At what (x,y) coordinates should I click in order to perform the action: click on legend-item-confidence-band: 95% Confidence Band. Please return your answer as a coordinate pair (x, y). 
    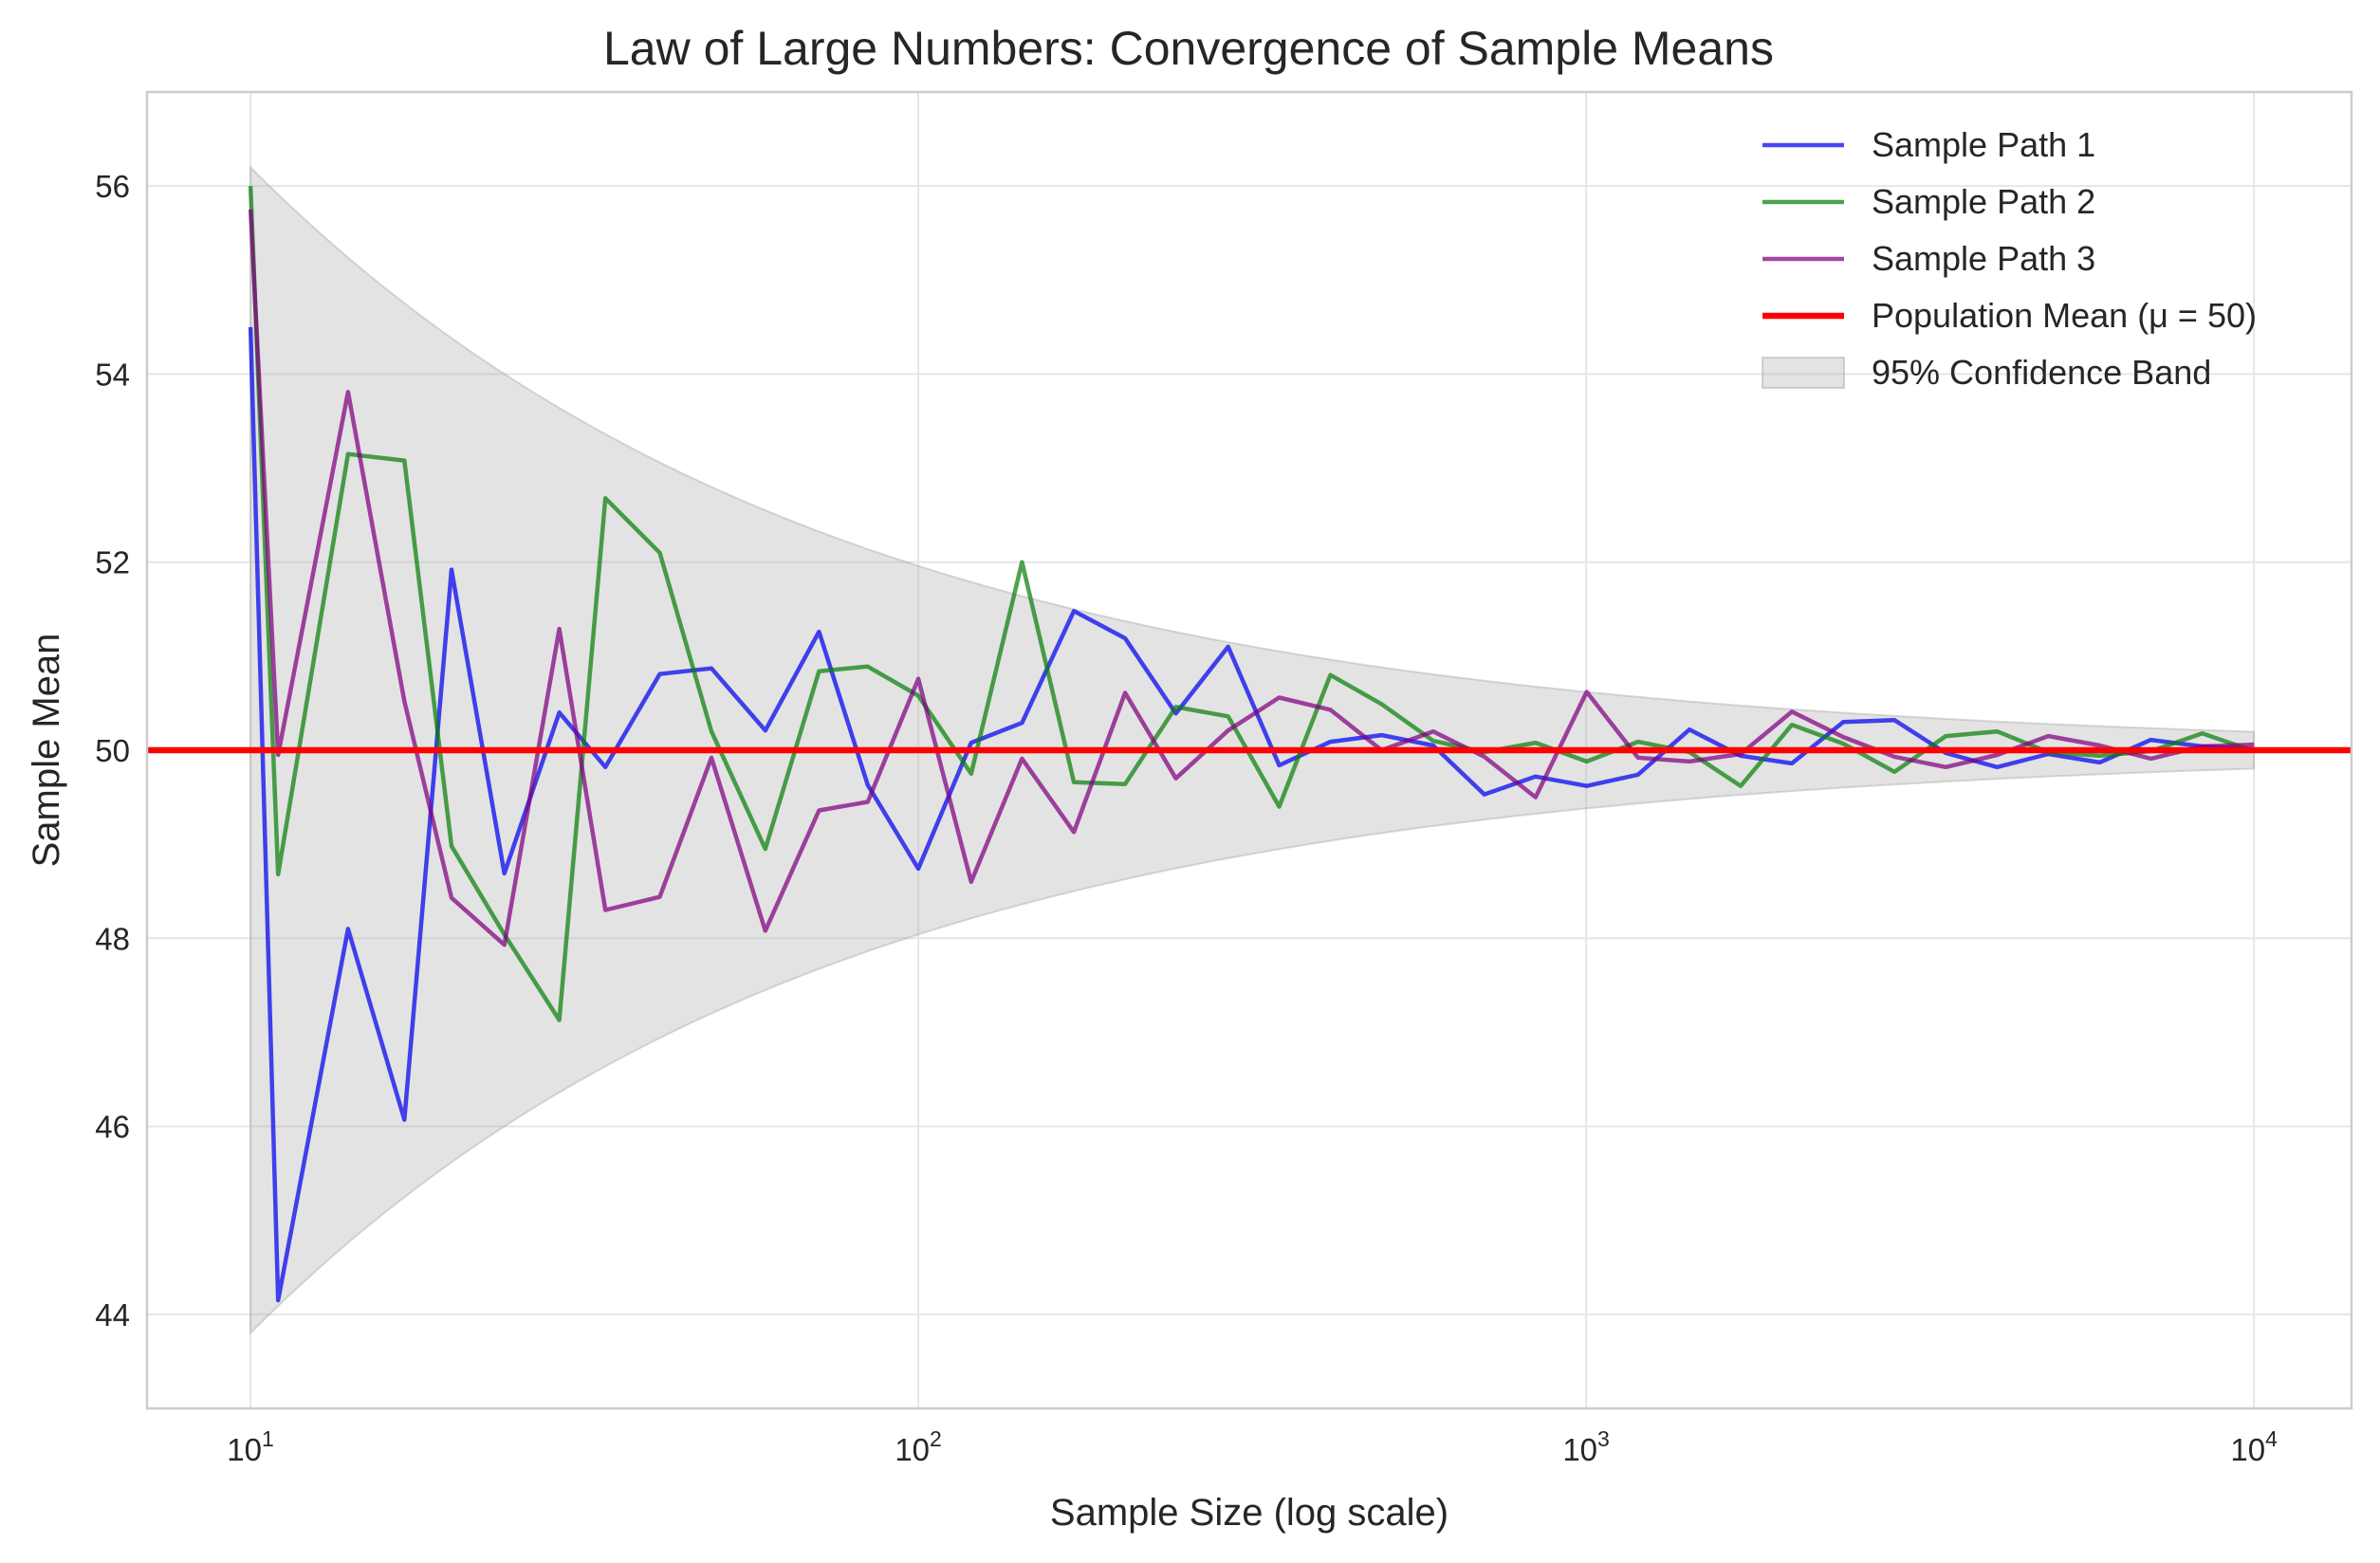
    Looking at the image, I should click on (1986, 372).